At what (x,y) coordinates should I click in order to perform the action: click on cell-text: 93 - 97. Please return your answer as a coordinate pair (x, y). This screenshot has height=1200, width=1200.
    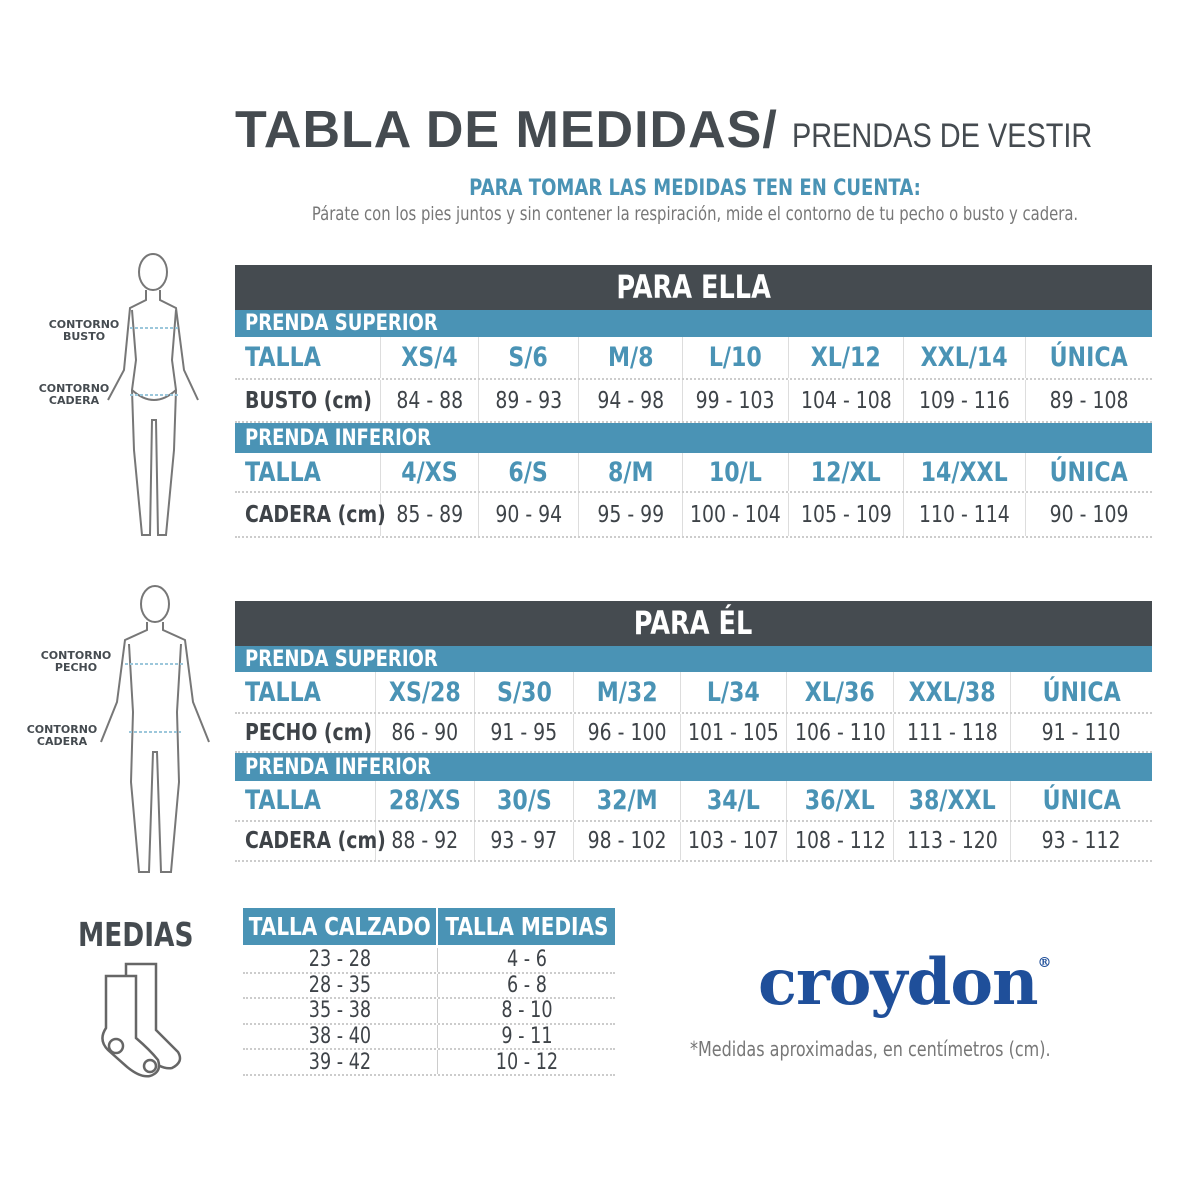
    Looking at the image, I should click on (524, 841).